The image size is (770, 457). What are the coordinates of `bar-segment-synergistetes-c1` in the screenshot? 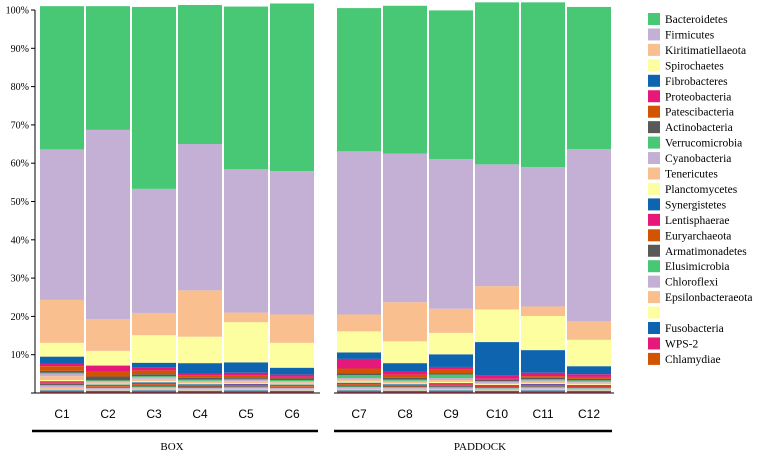 It's located at (62, 381).